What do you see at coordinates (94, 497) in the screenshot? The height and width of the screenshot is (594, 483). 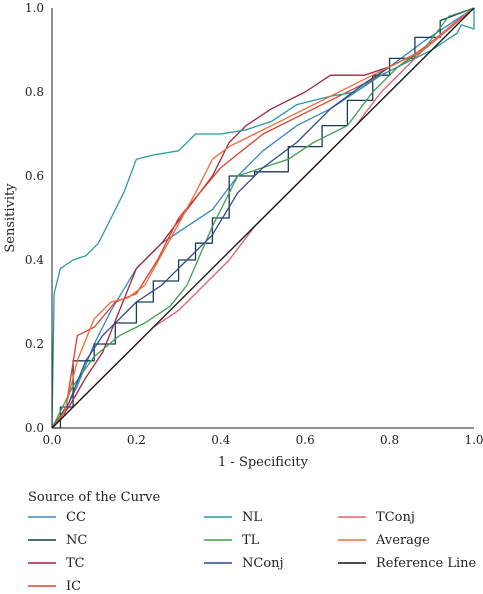 I see `legend-title: Source of the Curve` at bounding box center [94, 497].